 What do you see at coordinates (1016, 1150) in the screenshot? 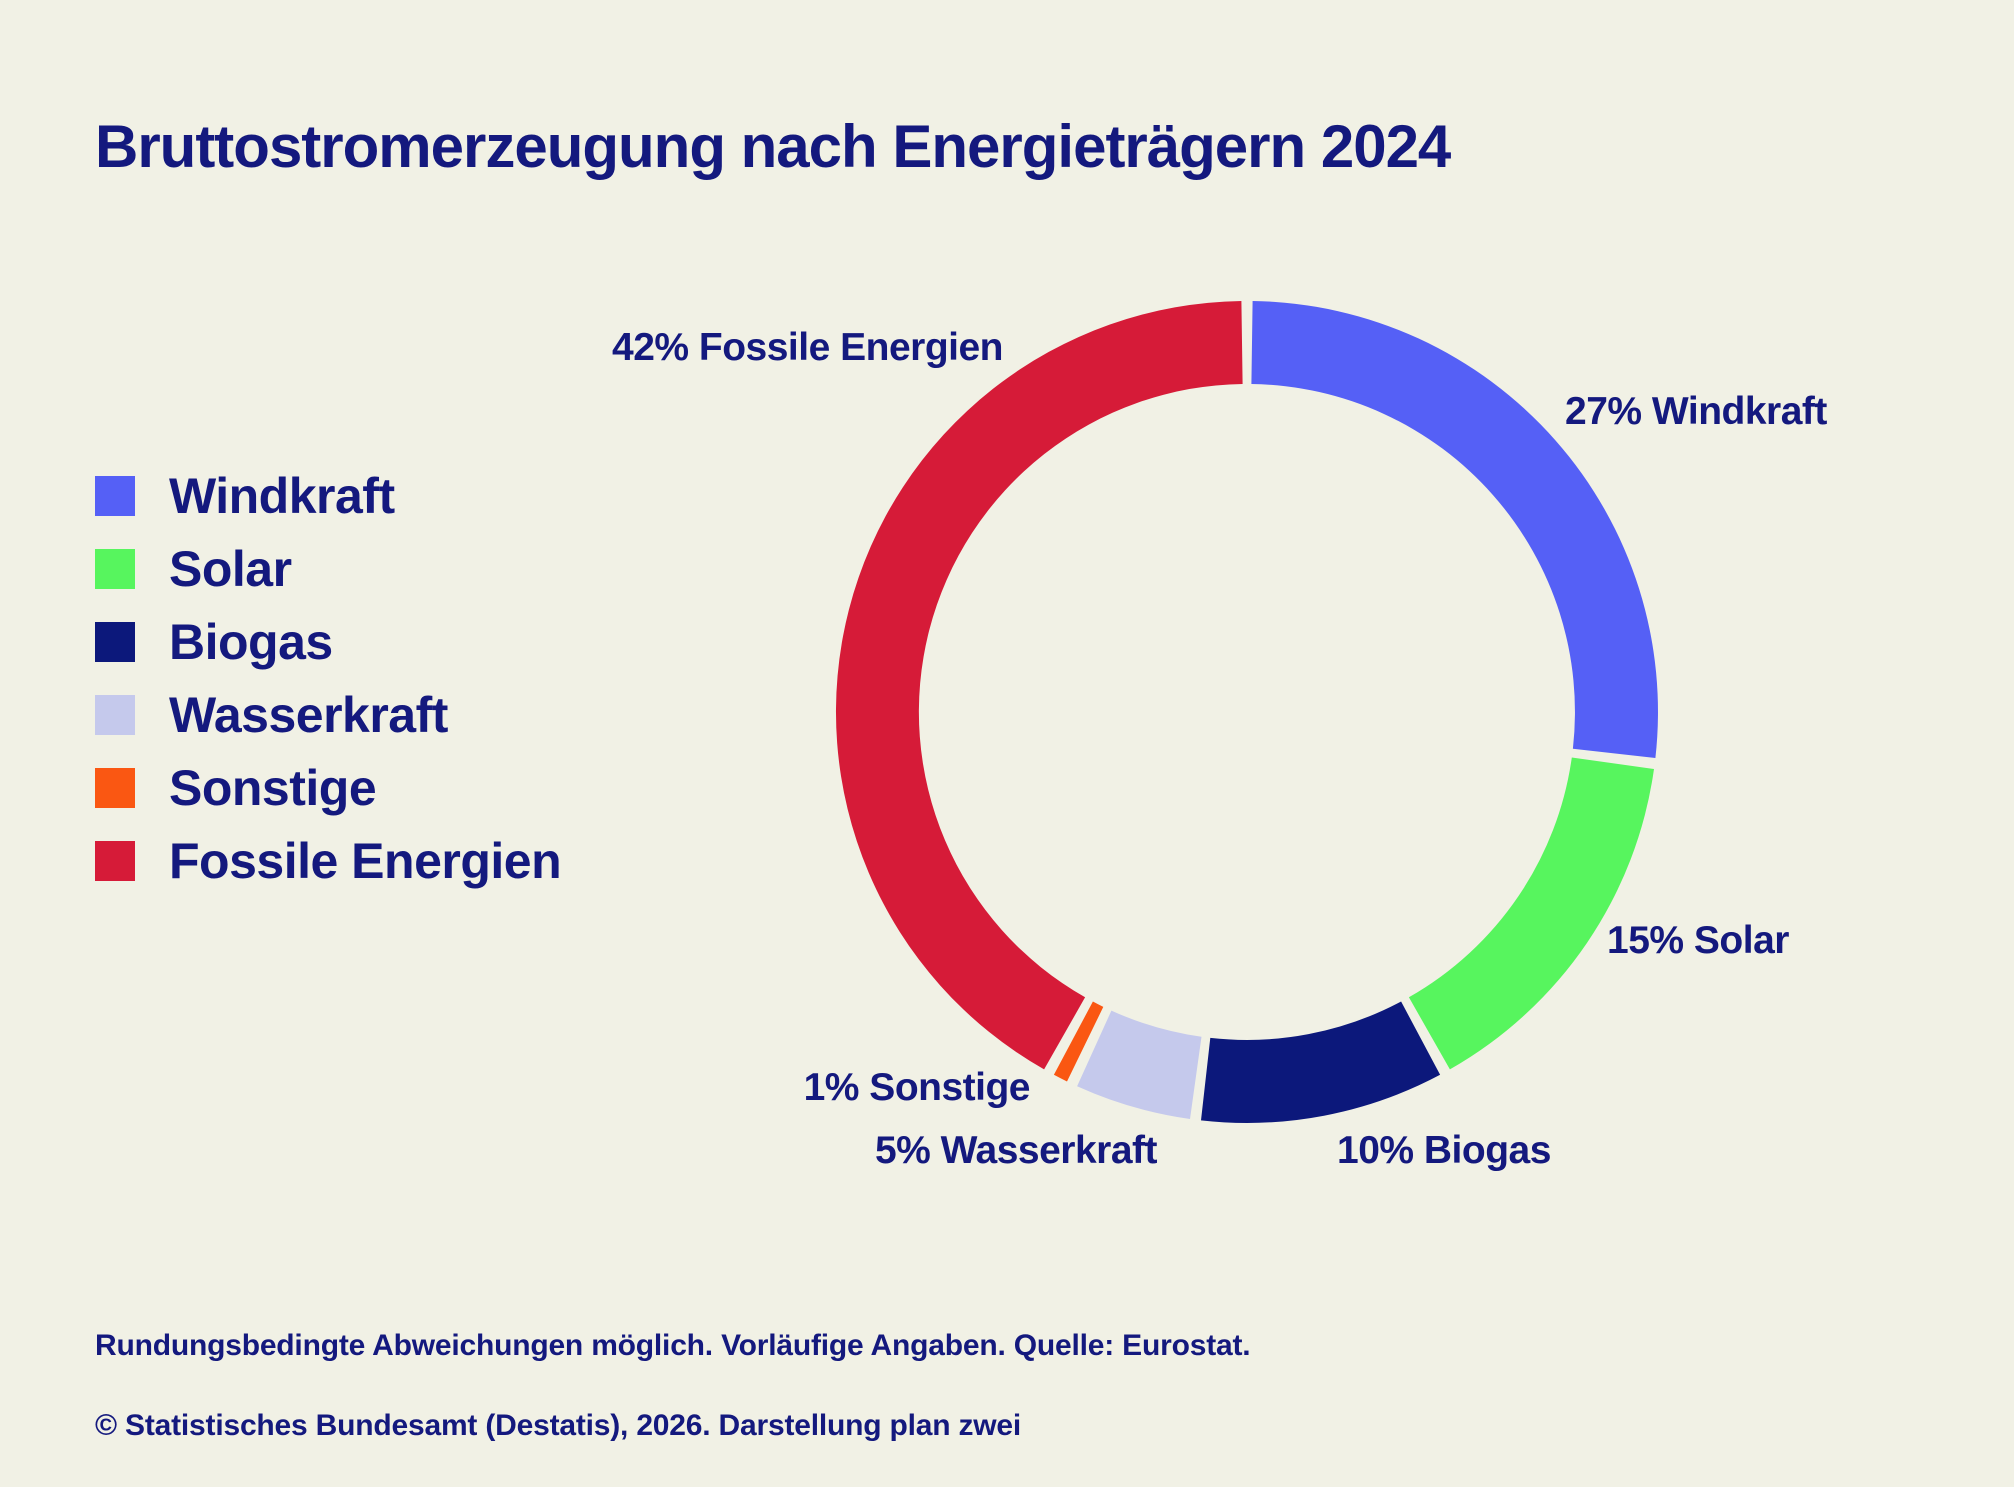
I see `slice-label-wasserkraft: 5% Wasserkraft` at bounding box center [1016, 1150].